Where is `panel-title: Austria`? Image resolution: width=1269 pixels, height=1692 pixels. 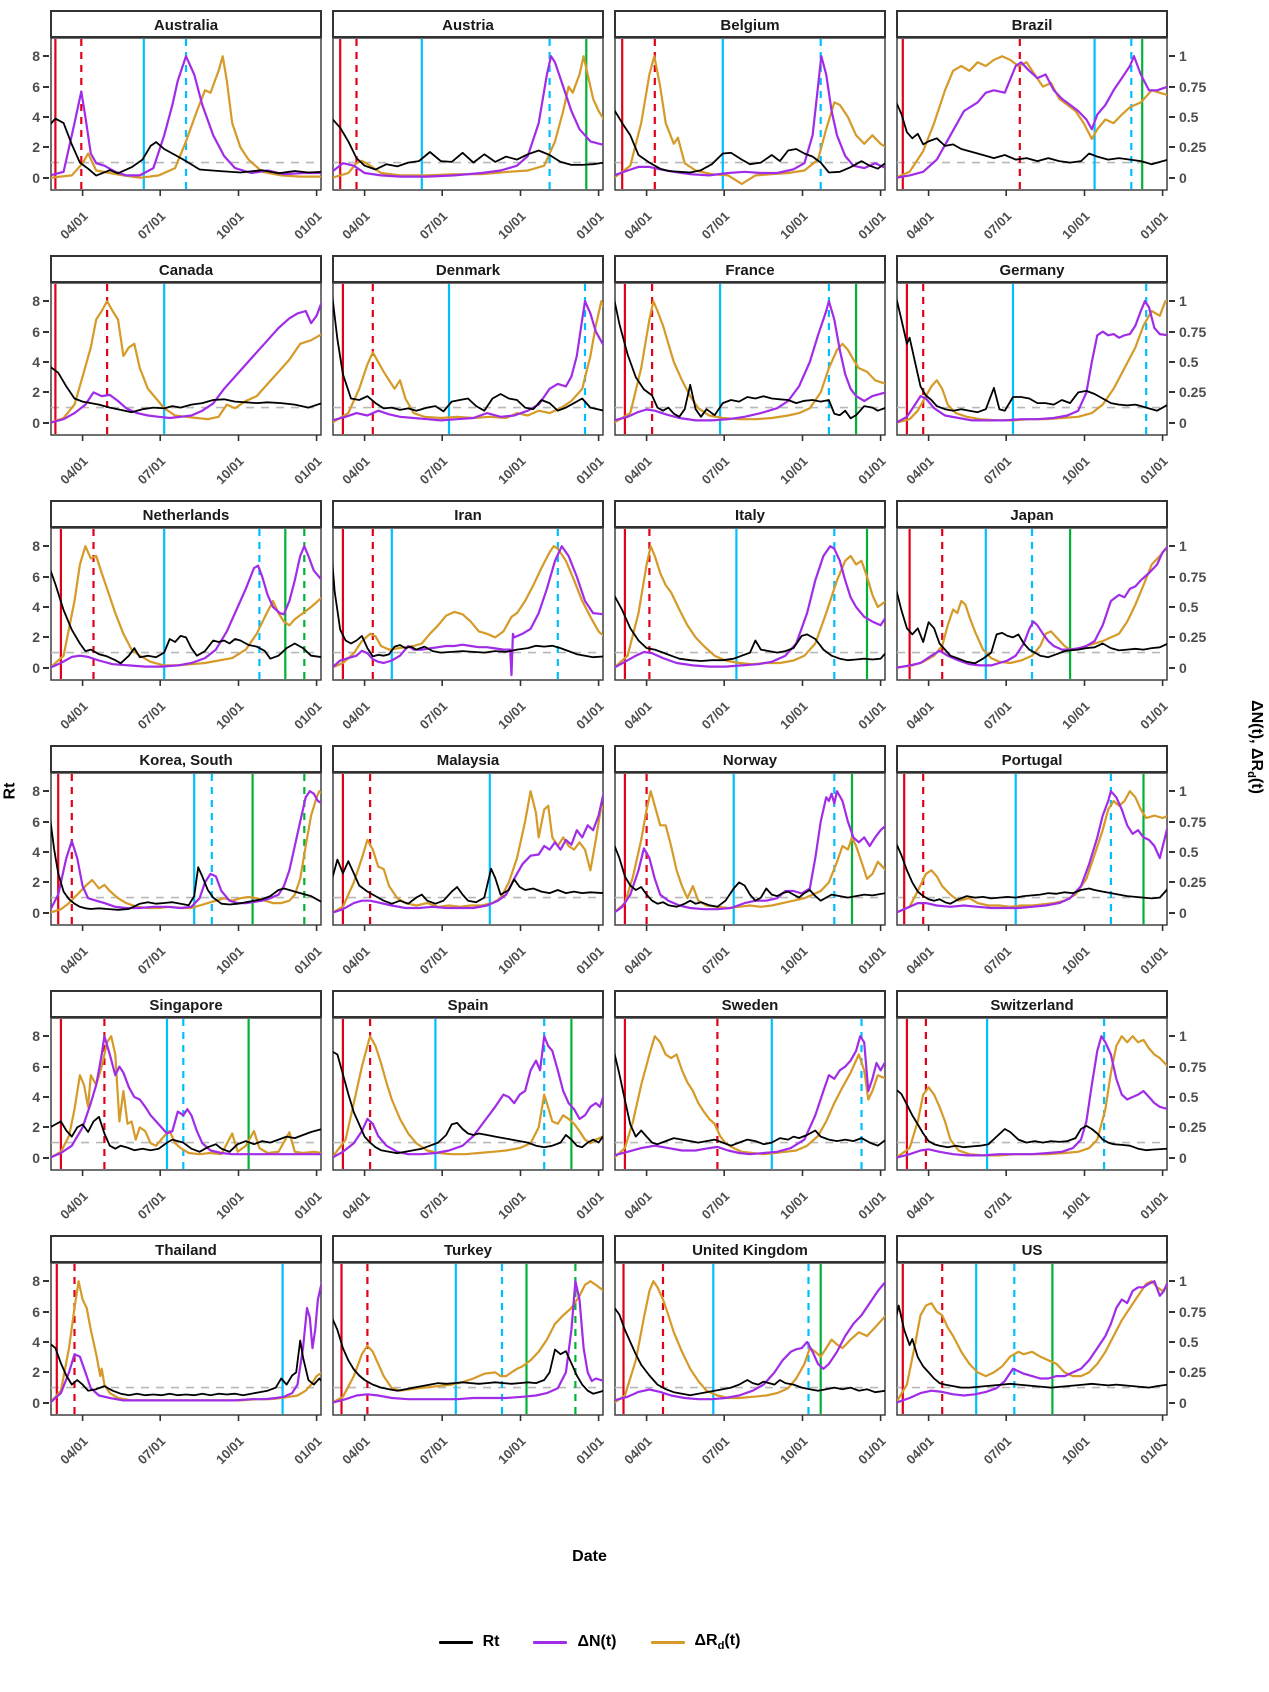
panel-title: Austria is located at coordinates (468, 25).